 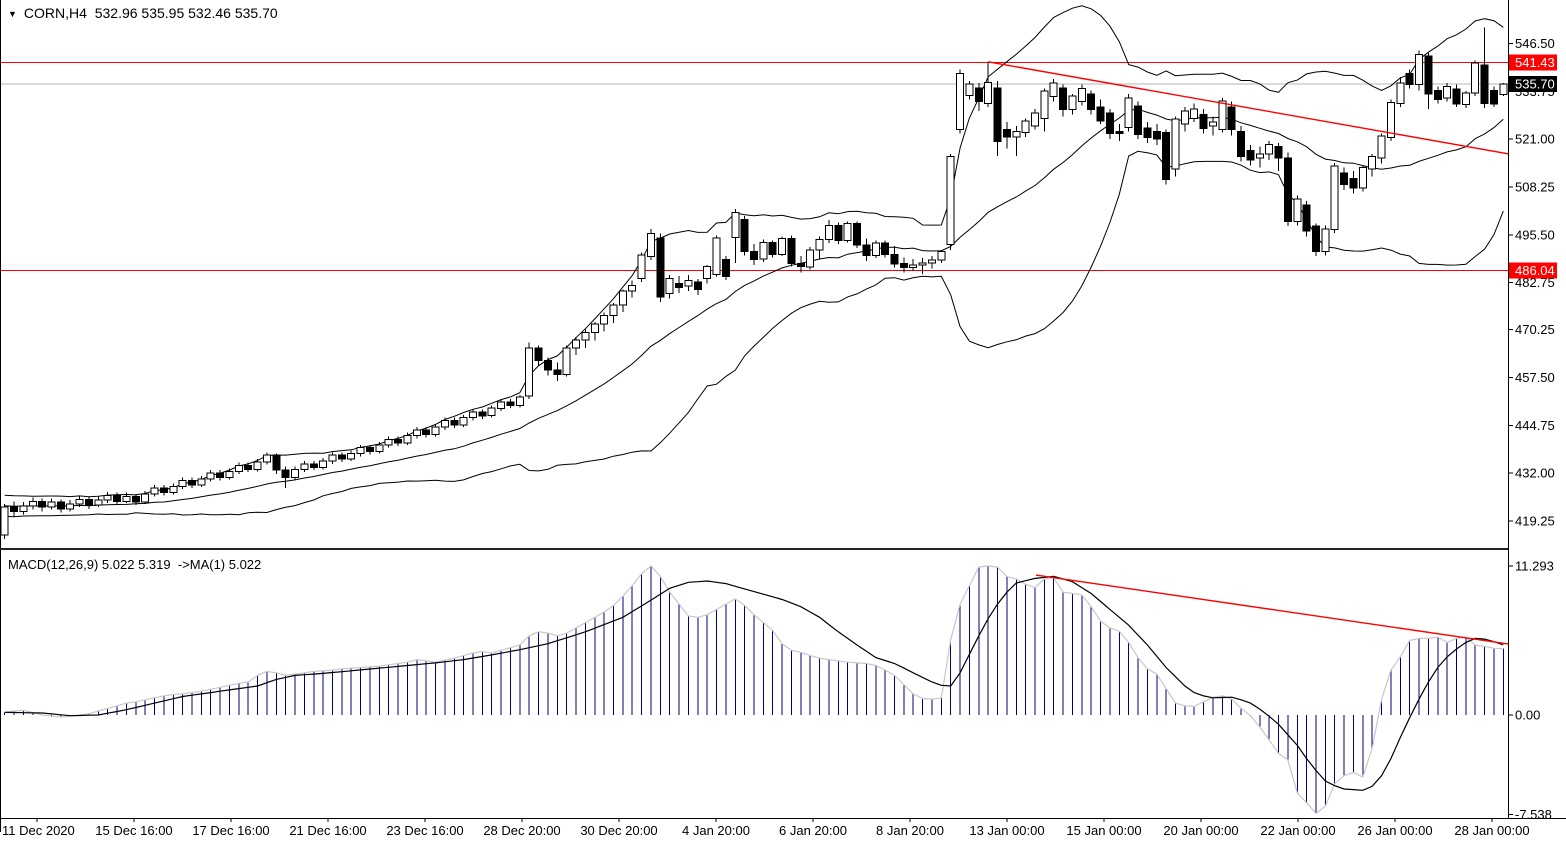 I want to click on svg-text: 508.25, so click(x=1535, y=186).